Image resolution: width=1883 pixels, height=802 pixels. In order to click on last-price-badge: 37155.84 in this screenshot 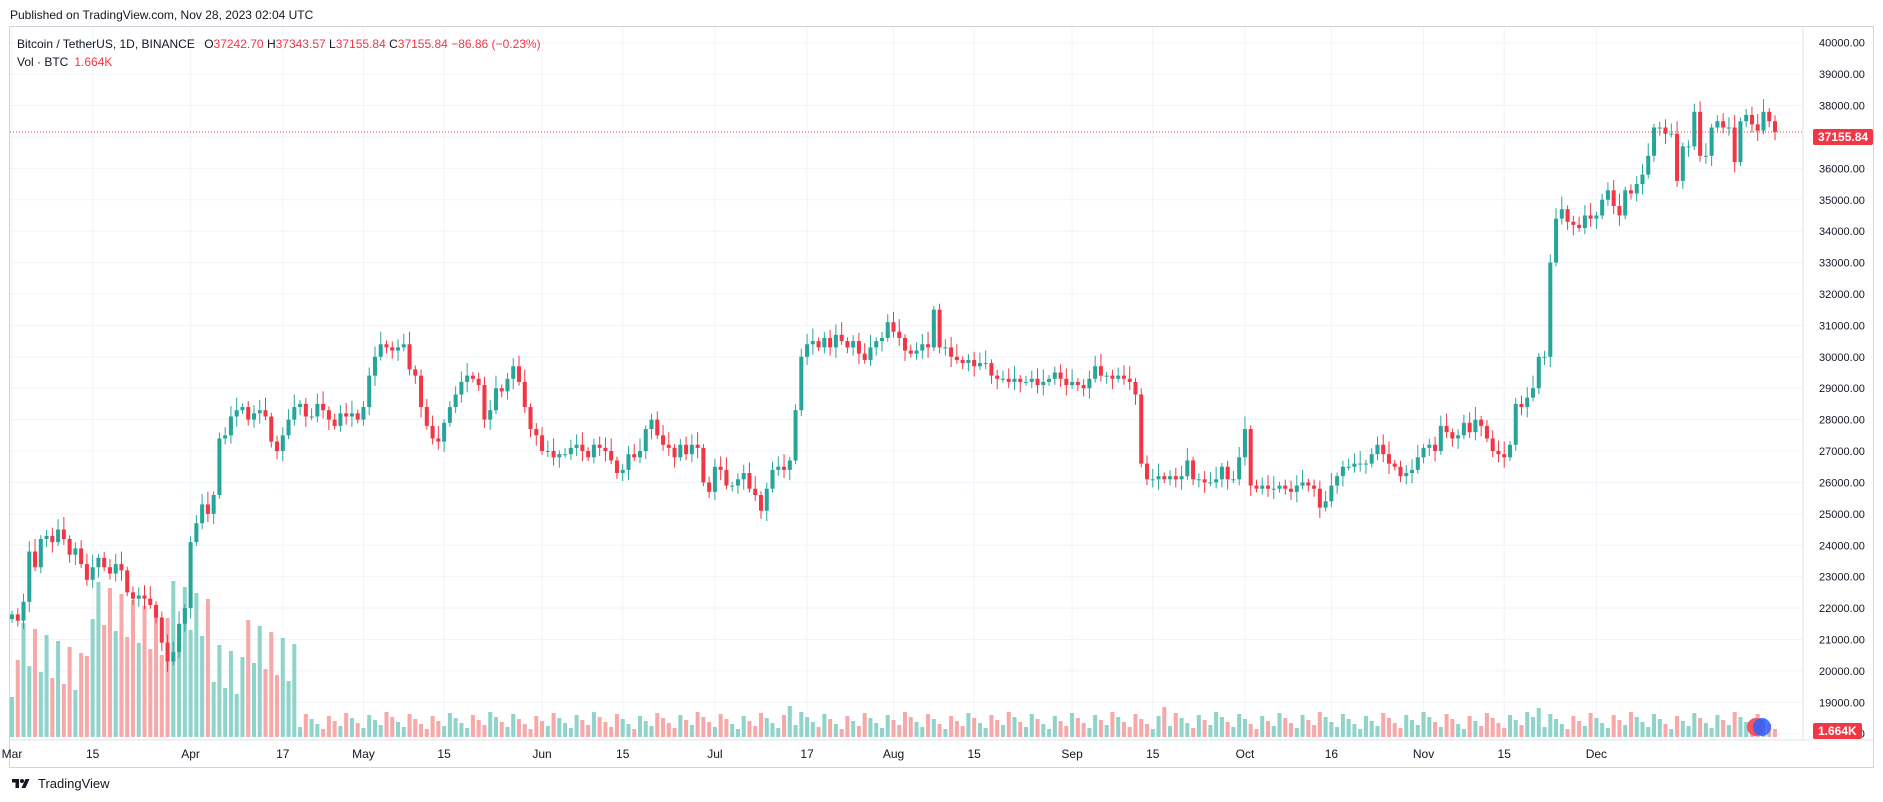, I will do `click(1843, 137)`.